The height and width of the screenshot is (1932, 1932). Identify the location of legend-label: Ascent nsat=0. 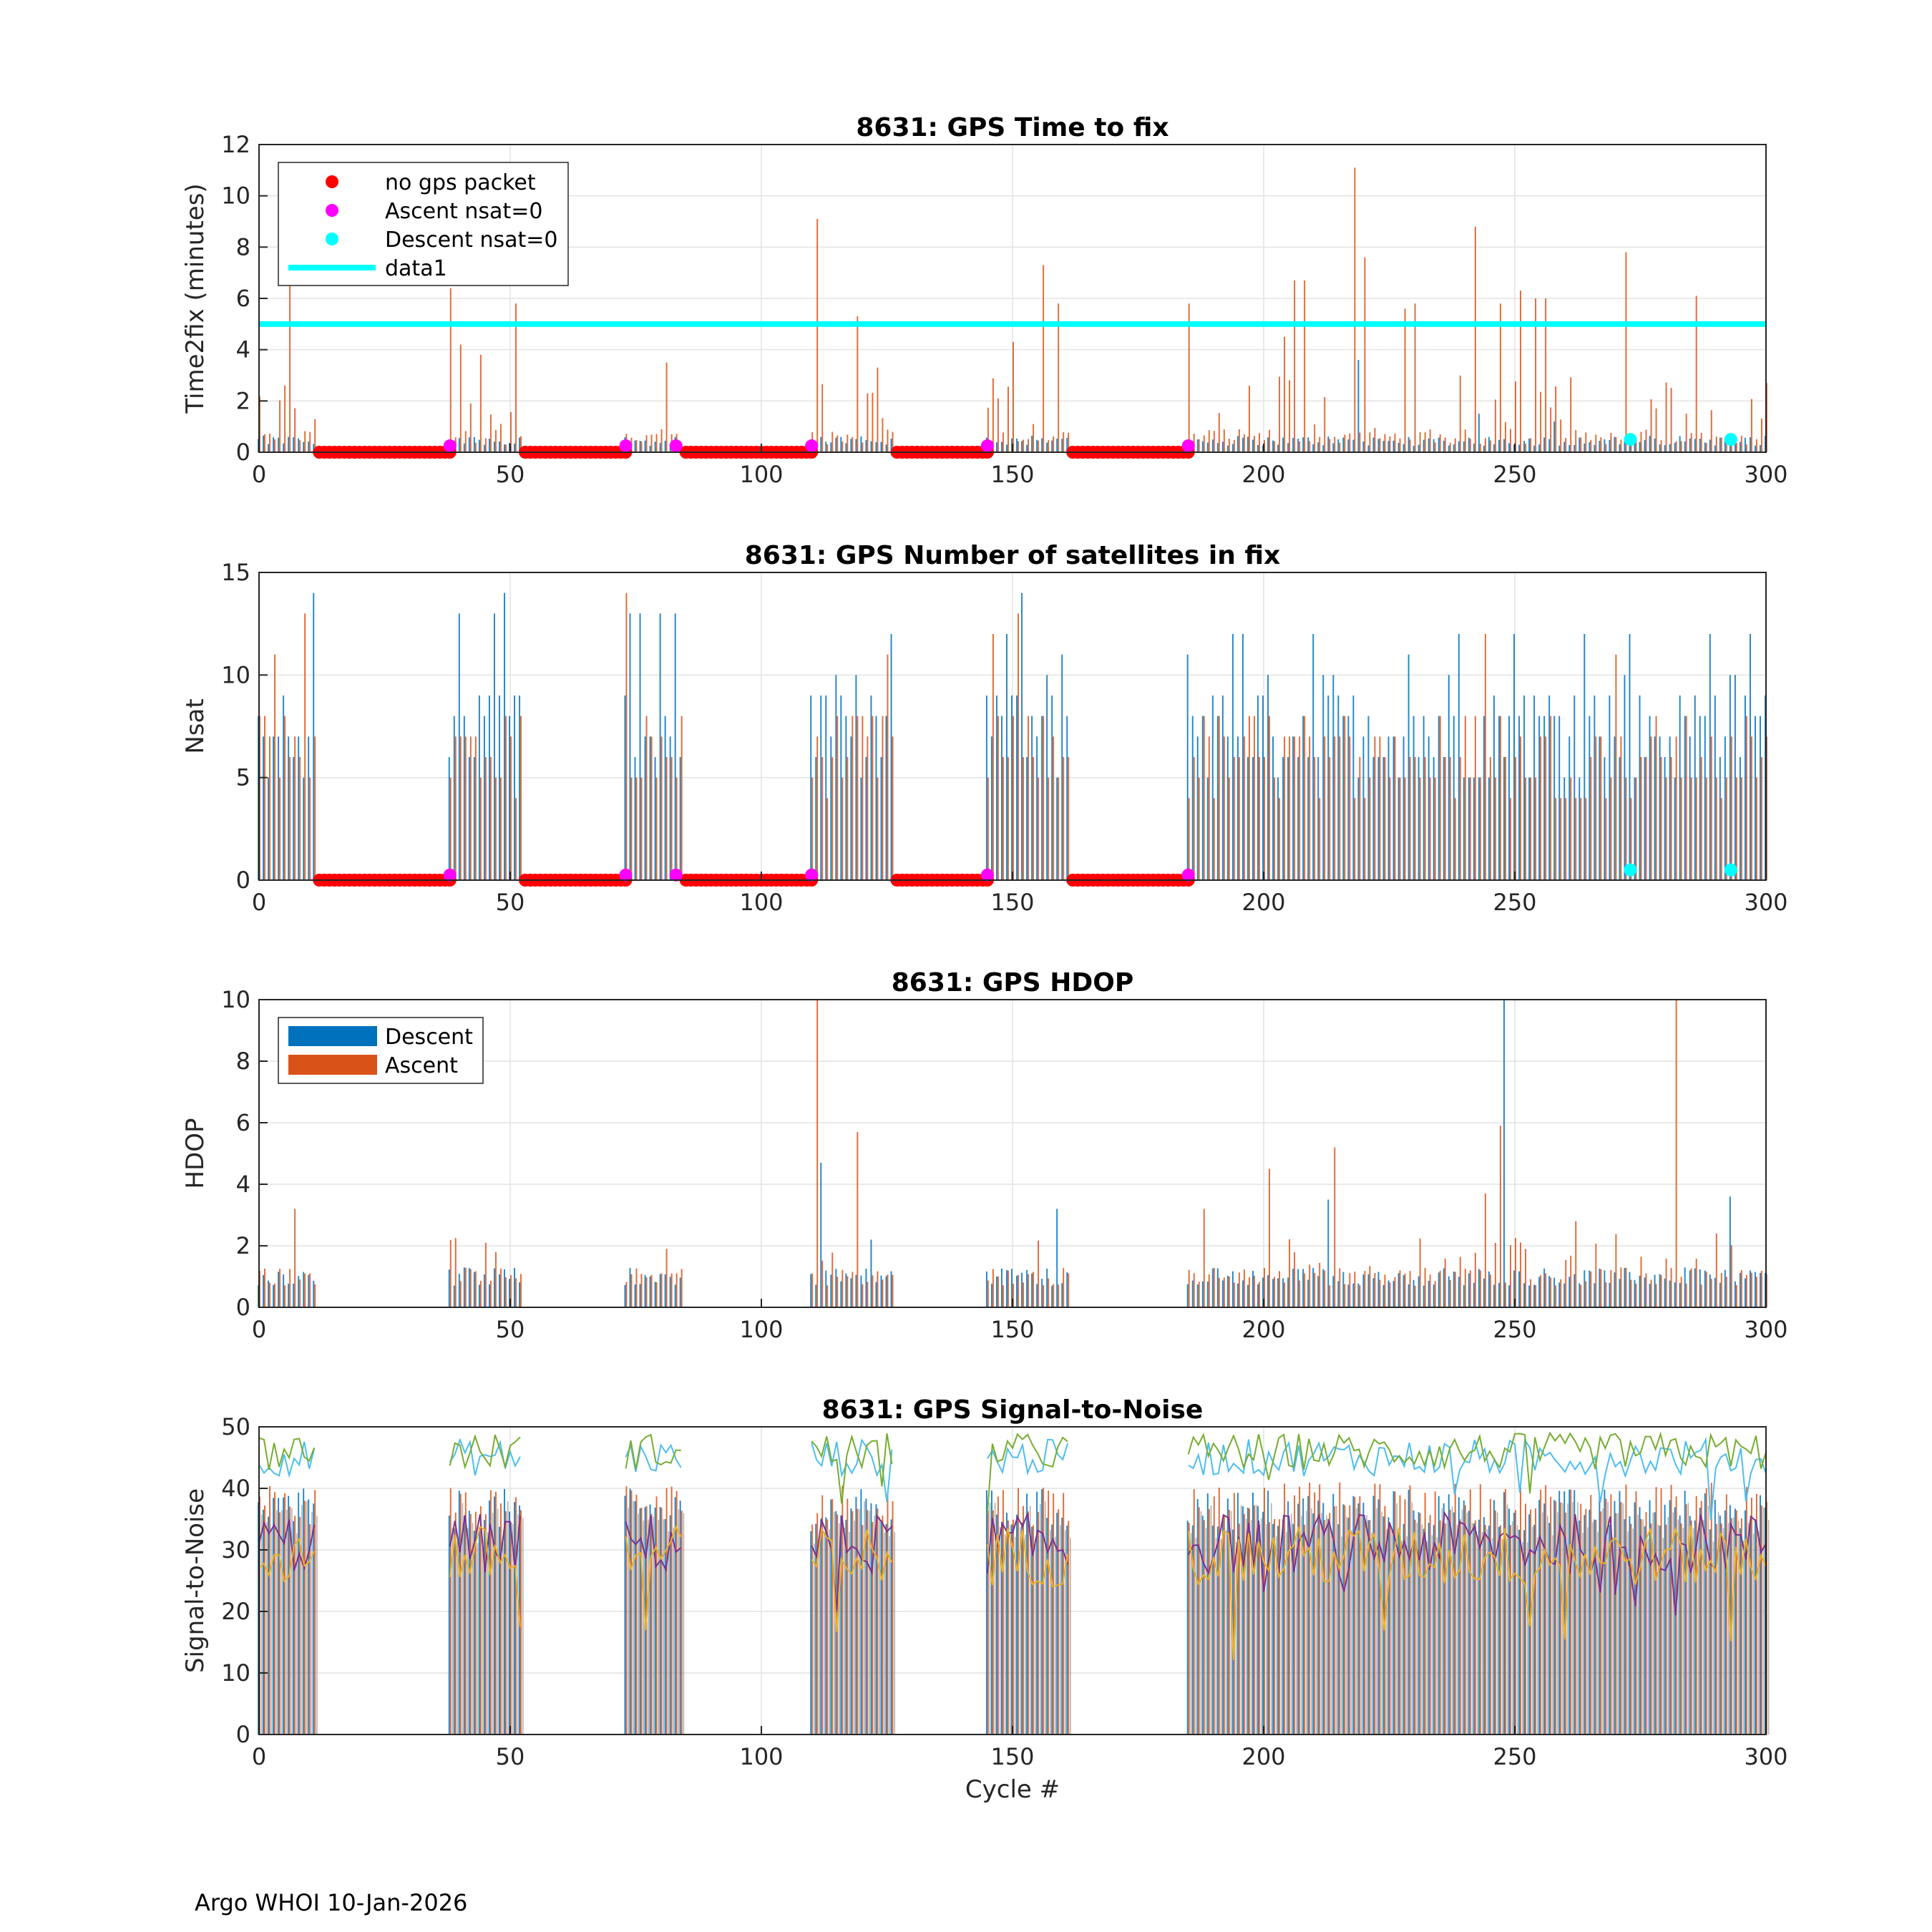
(463, 211).